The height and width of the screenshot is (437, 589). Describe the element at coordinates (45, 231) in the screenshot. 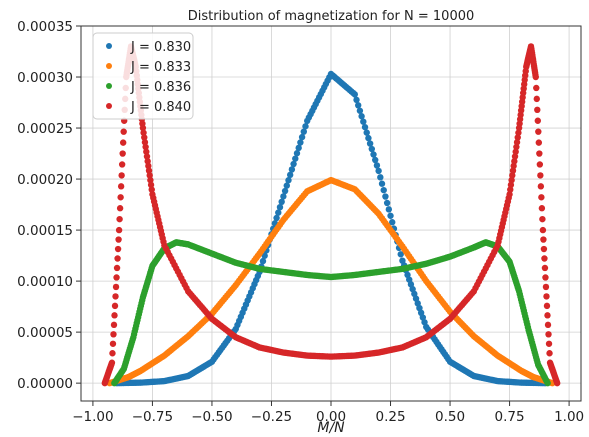

I see `y-tick-label: 0.00015` at that location.